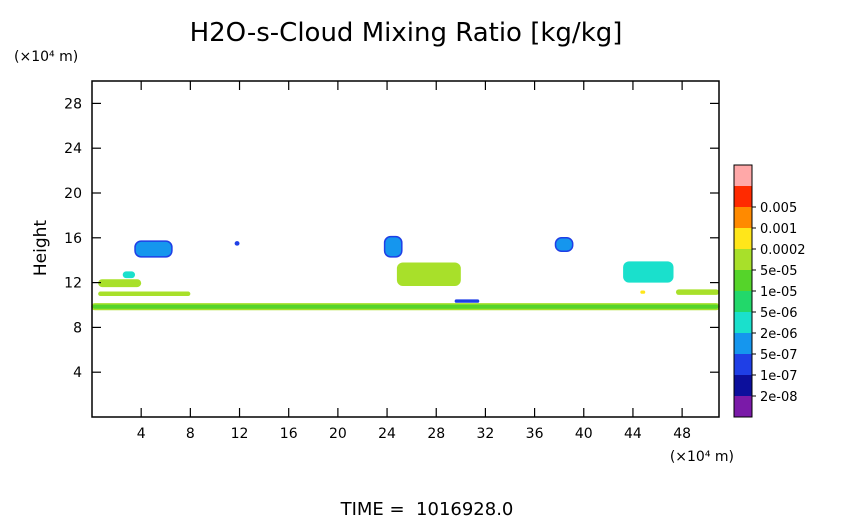 The image size is (854, 519). Describe the element at coordinates (73, 149) in the screenshot. I see `y-tick-label: 24` at that location.